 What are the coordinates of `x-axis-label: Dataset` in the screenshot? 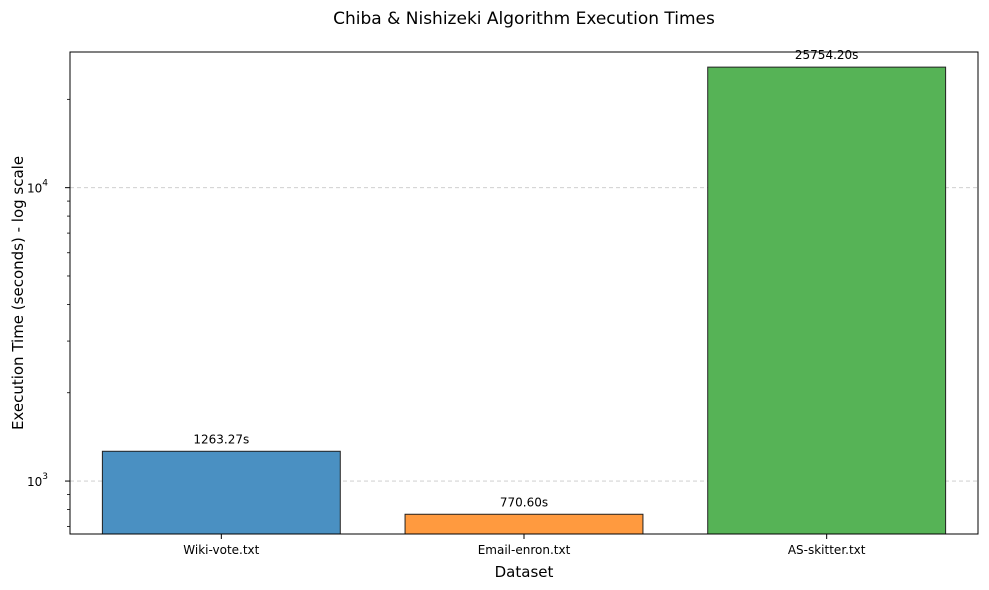 It's located at (524, 572).